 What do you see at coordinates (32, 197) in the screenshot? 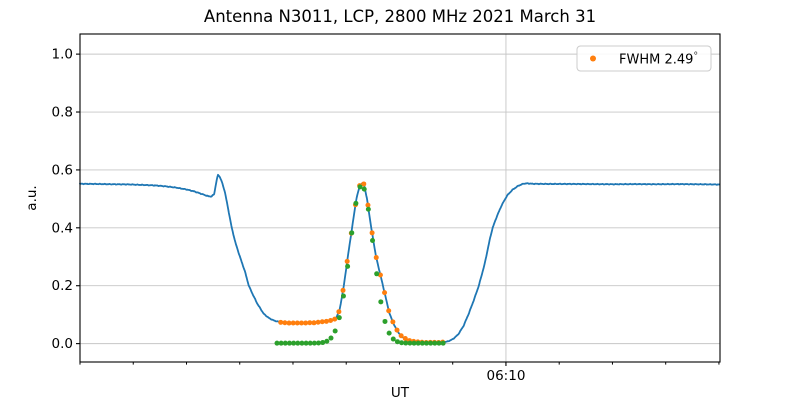
I see `y-axis-label: a.u.` at bounding box center [32, 197].